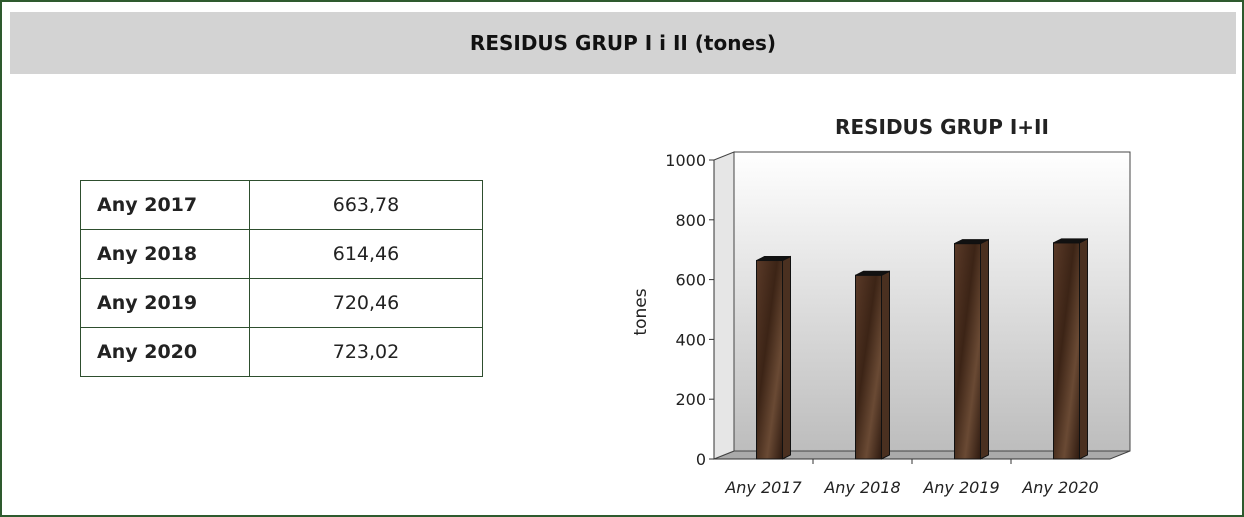  What do you see at coordinates (685, 160) in the screenshot?
I see `y-tick-label: 1000` at bounding box center [685, 160].